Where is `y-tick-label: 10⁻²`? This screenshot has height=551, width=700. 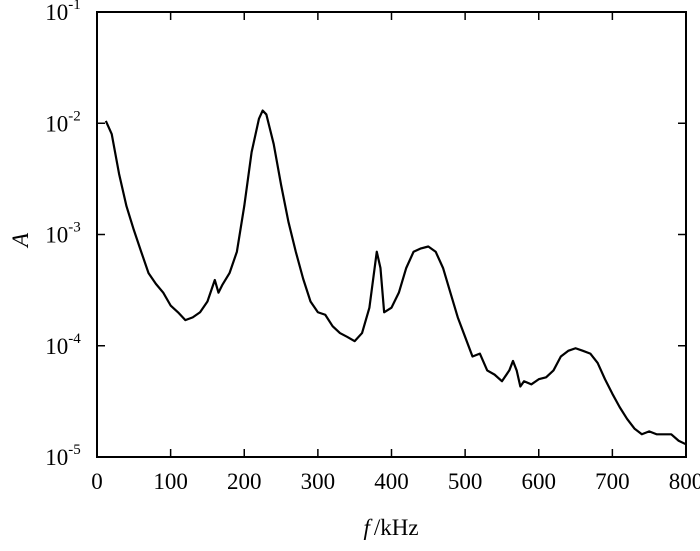
y-tick-label: 10⁻² is located at coordinates (63, 122).